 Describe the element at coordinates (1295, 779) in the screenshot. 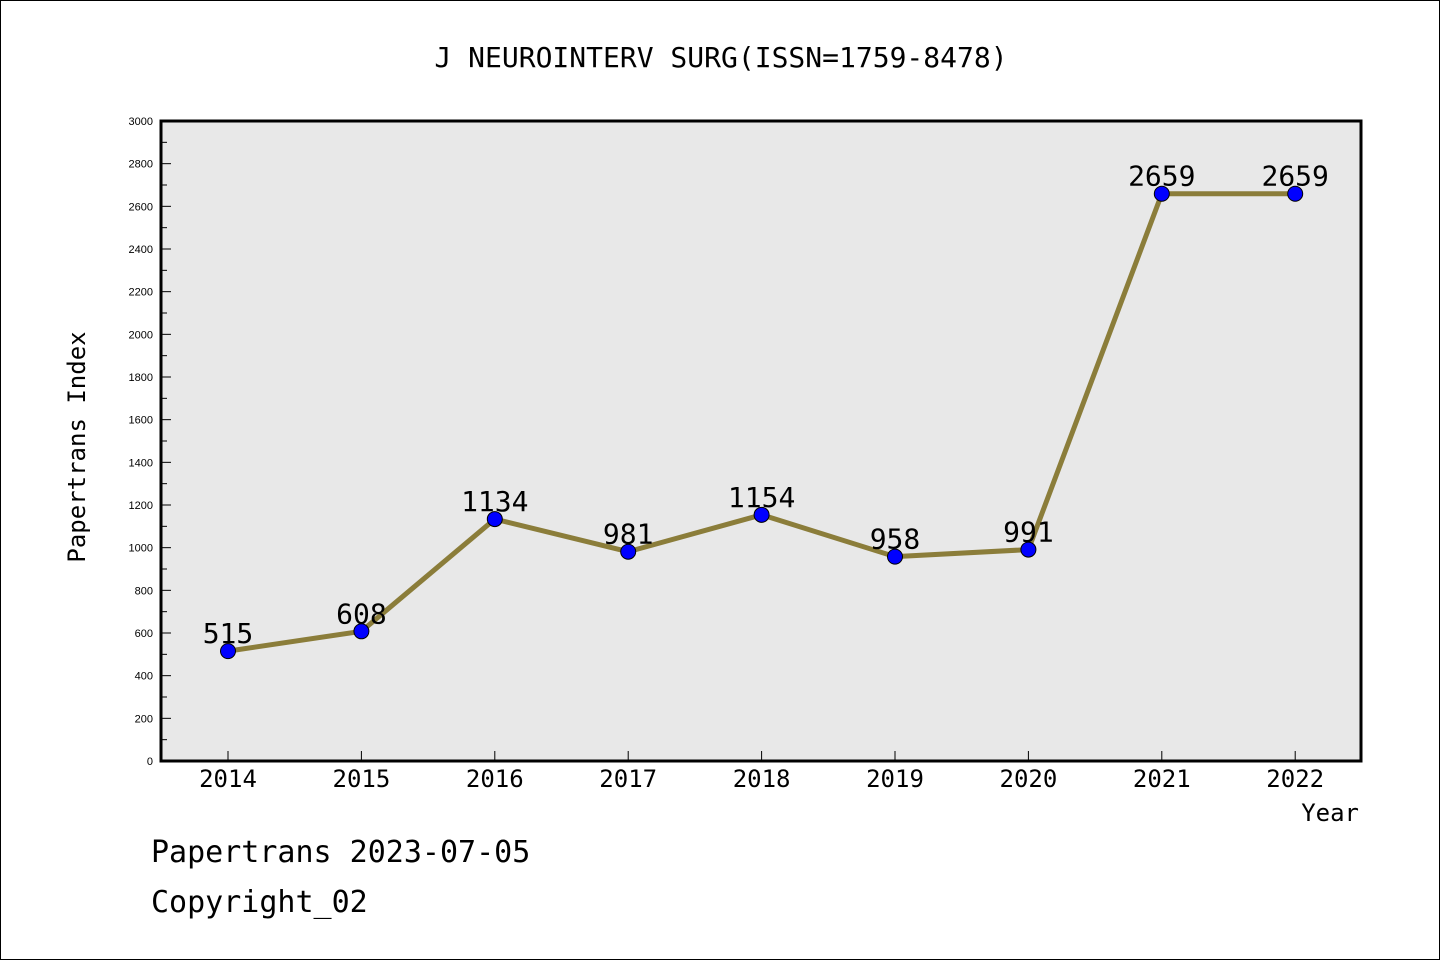

I see `x-tick-label: 2022` at that location.